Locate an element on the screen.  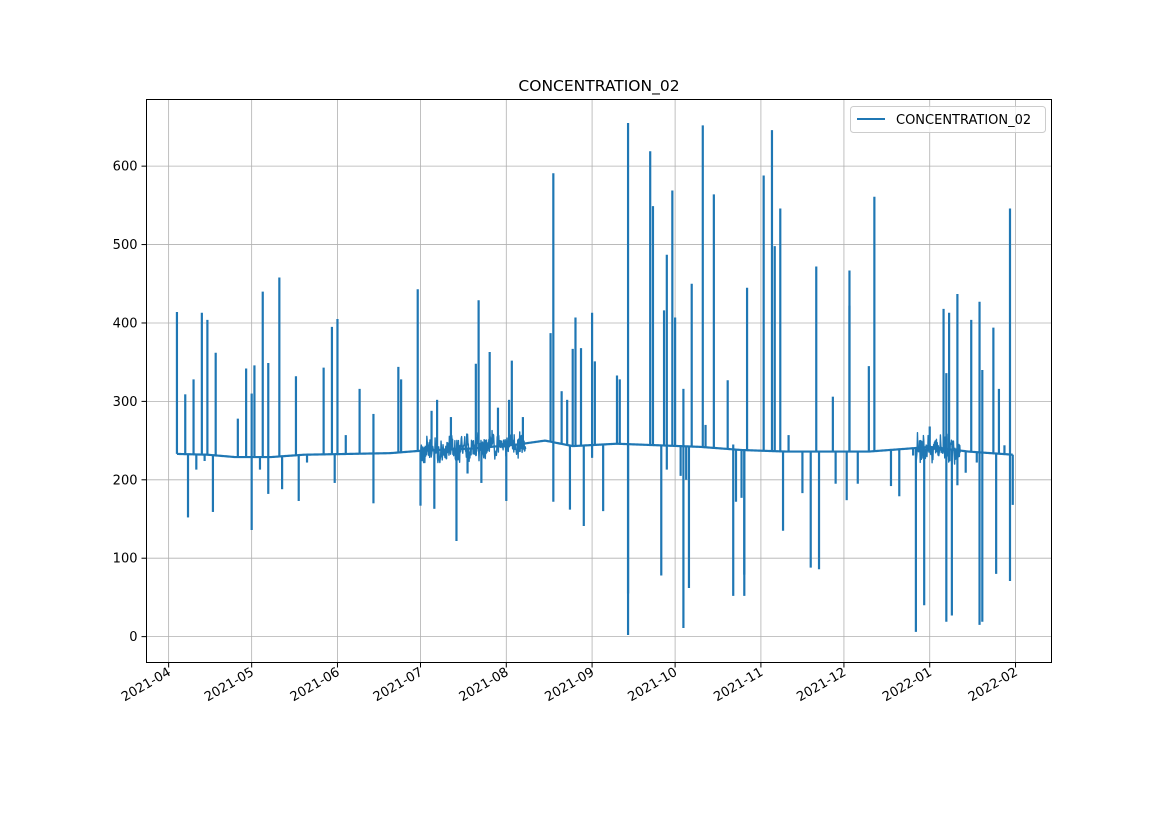
legend-box is located at coordinates (948, 119).